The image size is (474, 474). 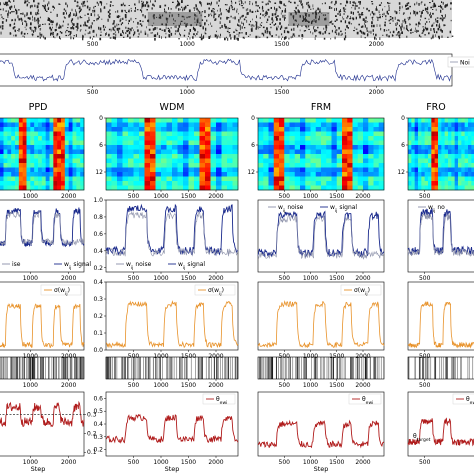 I want to click on heatmap-ppd: PPD100020000612, so click(x=42, y=151).